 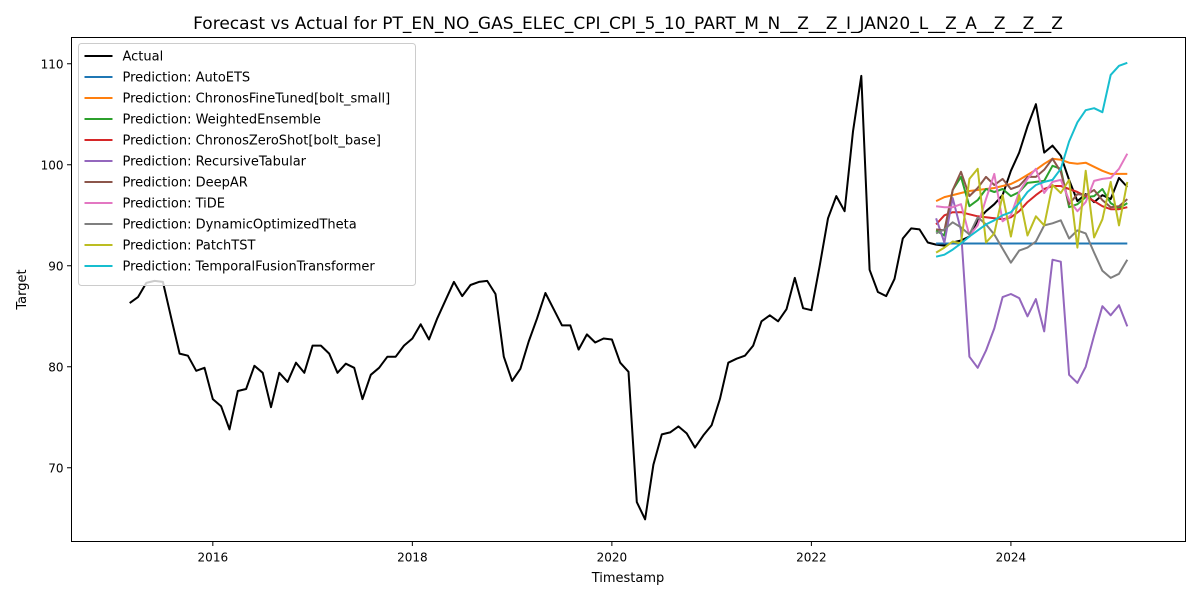 I want to click on x-tick-label: 2022, so click(x=811, y=558).